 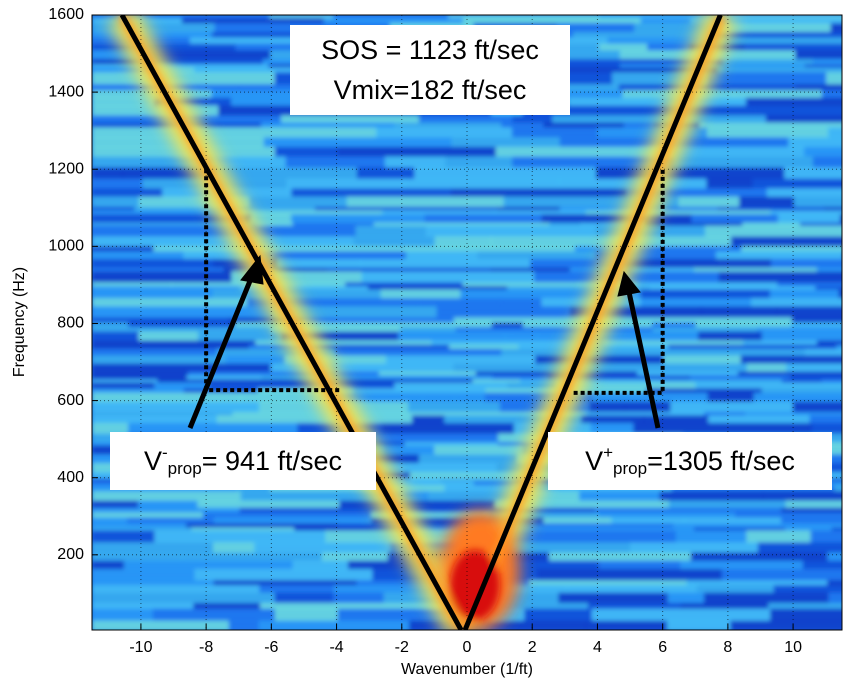 I want to click on guide-line, so click(x=619, y=282).